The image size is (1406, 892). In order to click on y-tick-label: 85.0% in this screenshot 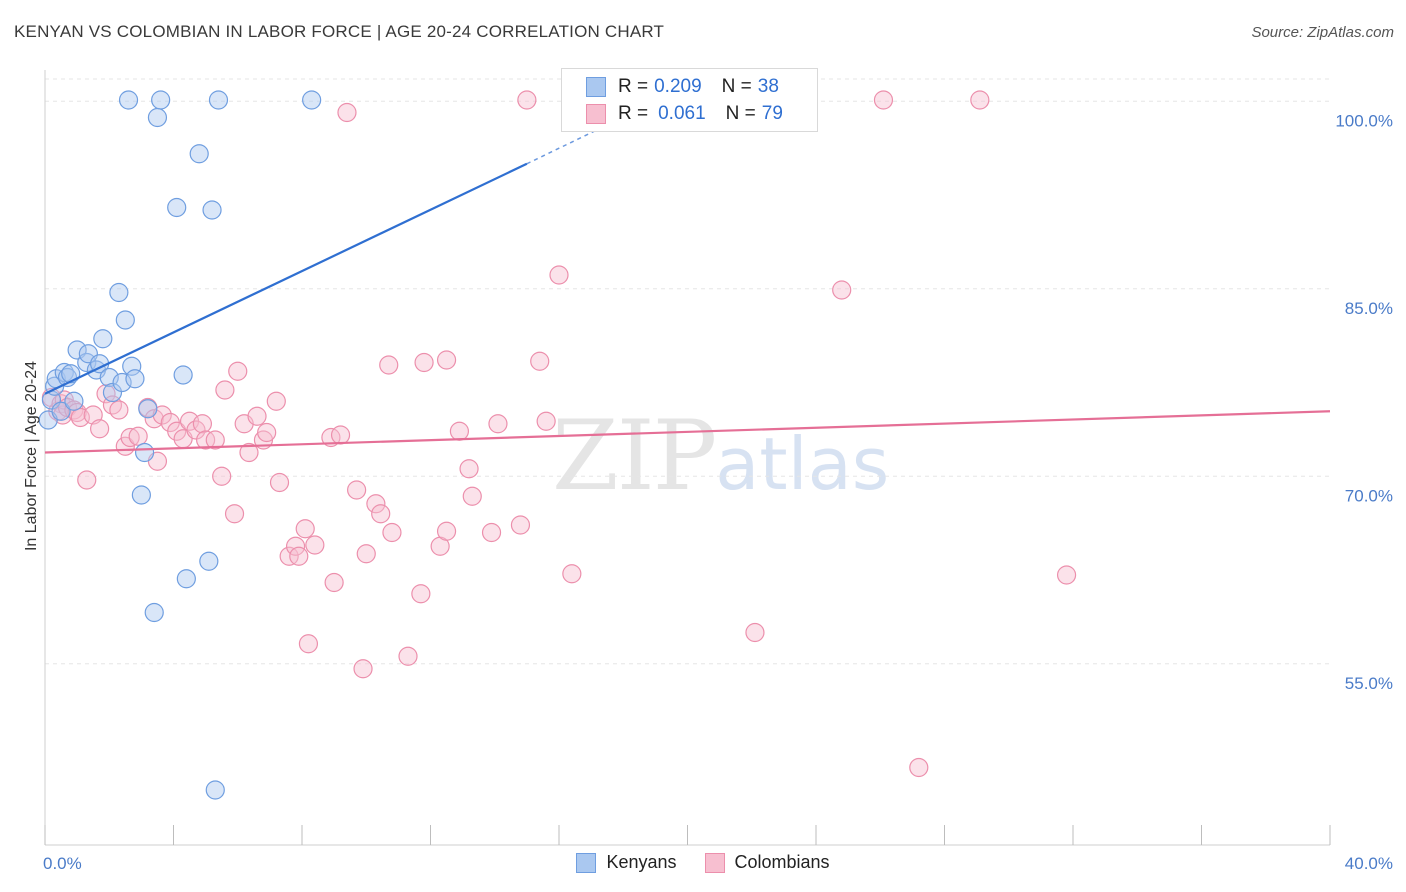, I will do `click(1369, 308)`.